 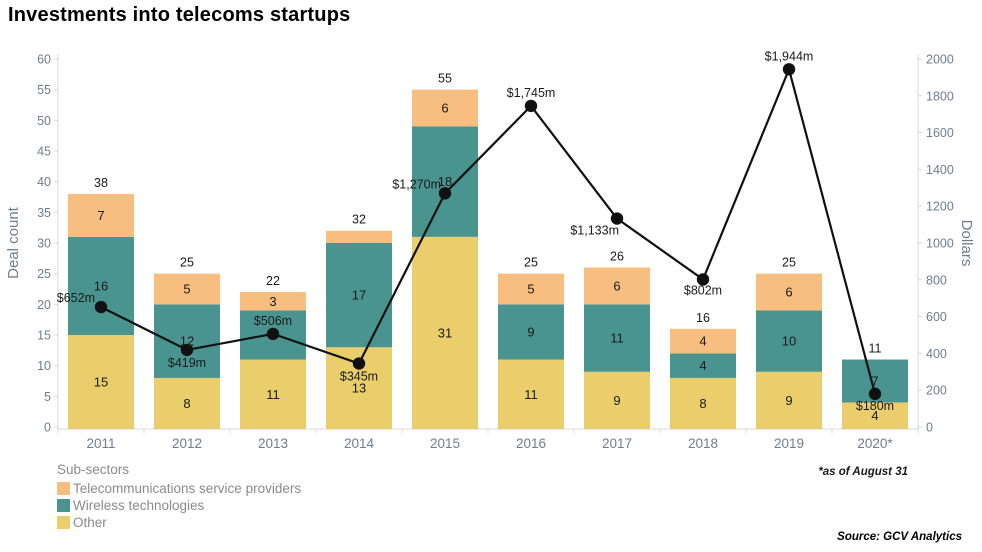 What do you see at coordinates (617, 286) in the screenshot?
I see `bar-segment-2017-telecommunications-service-providers` at bounding box center [617, 286].